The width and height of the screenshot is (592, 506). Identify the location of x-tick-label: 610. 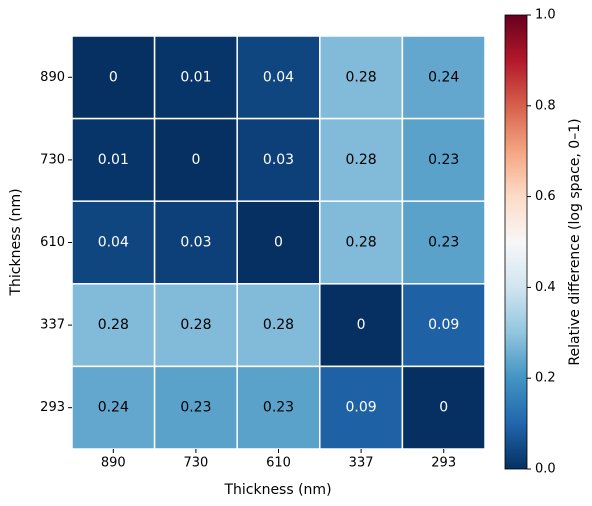
(278, 463).